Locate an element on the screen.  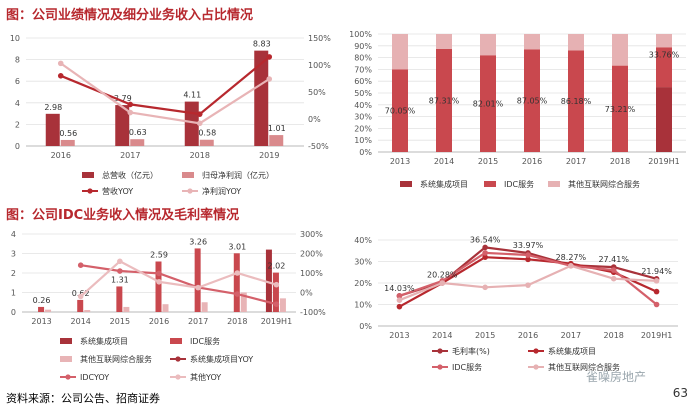
y-tick-label: 20% is located at coordinates (363, 283).